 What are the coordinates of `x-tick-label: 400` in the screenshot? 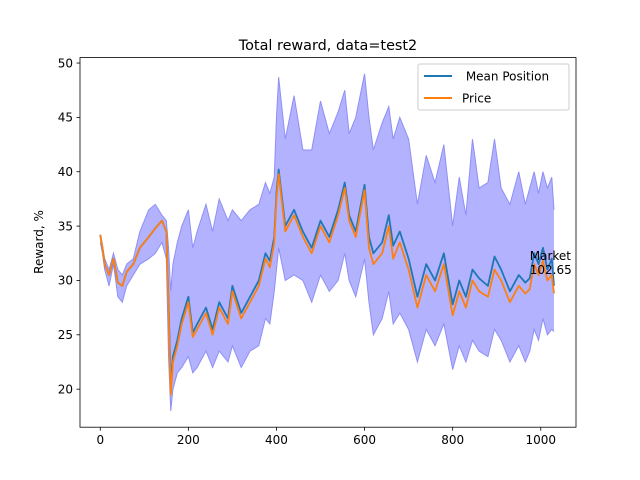 It's located at (276, 440).